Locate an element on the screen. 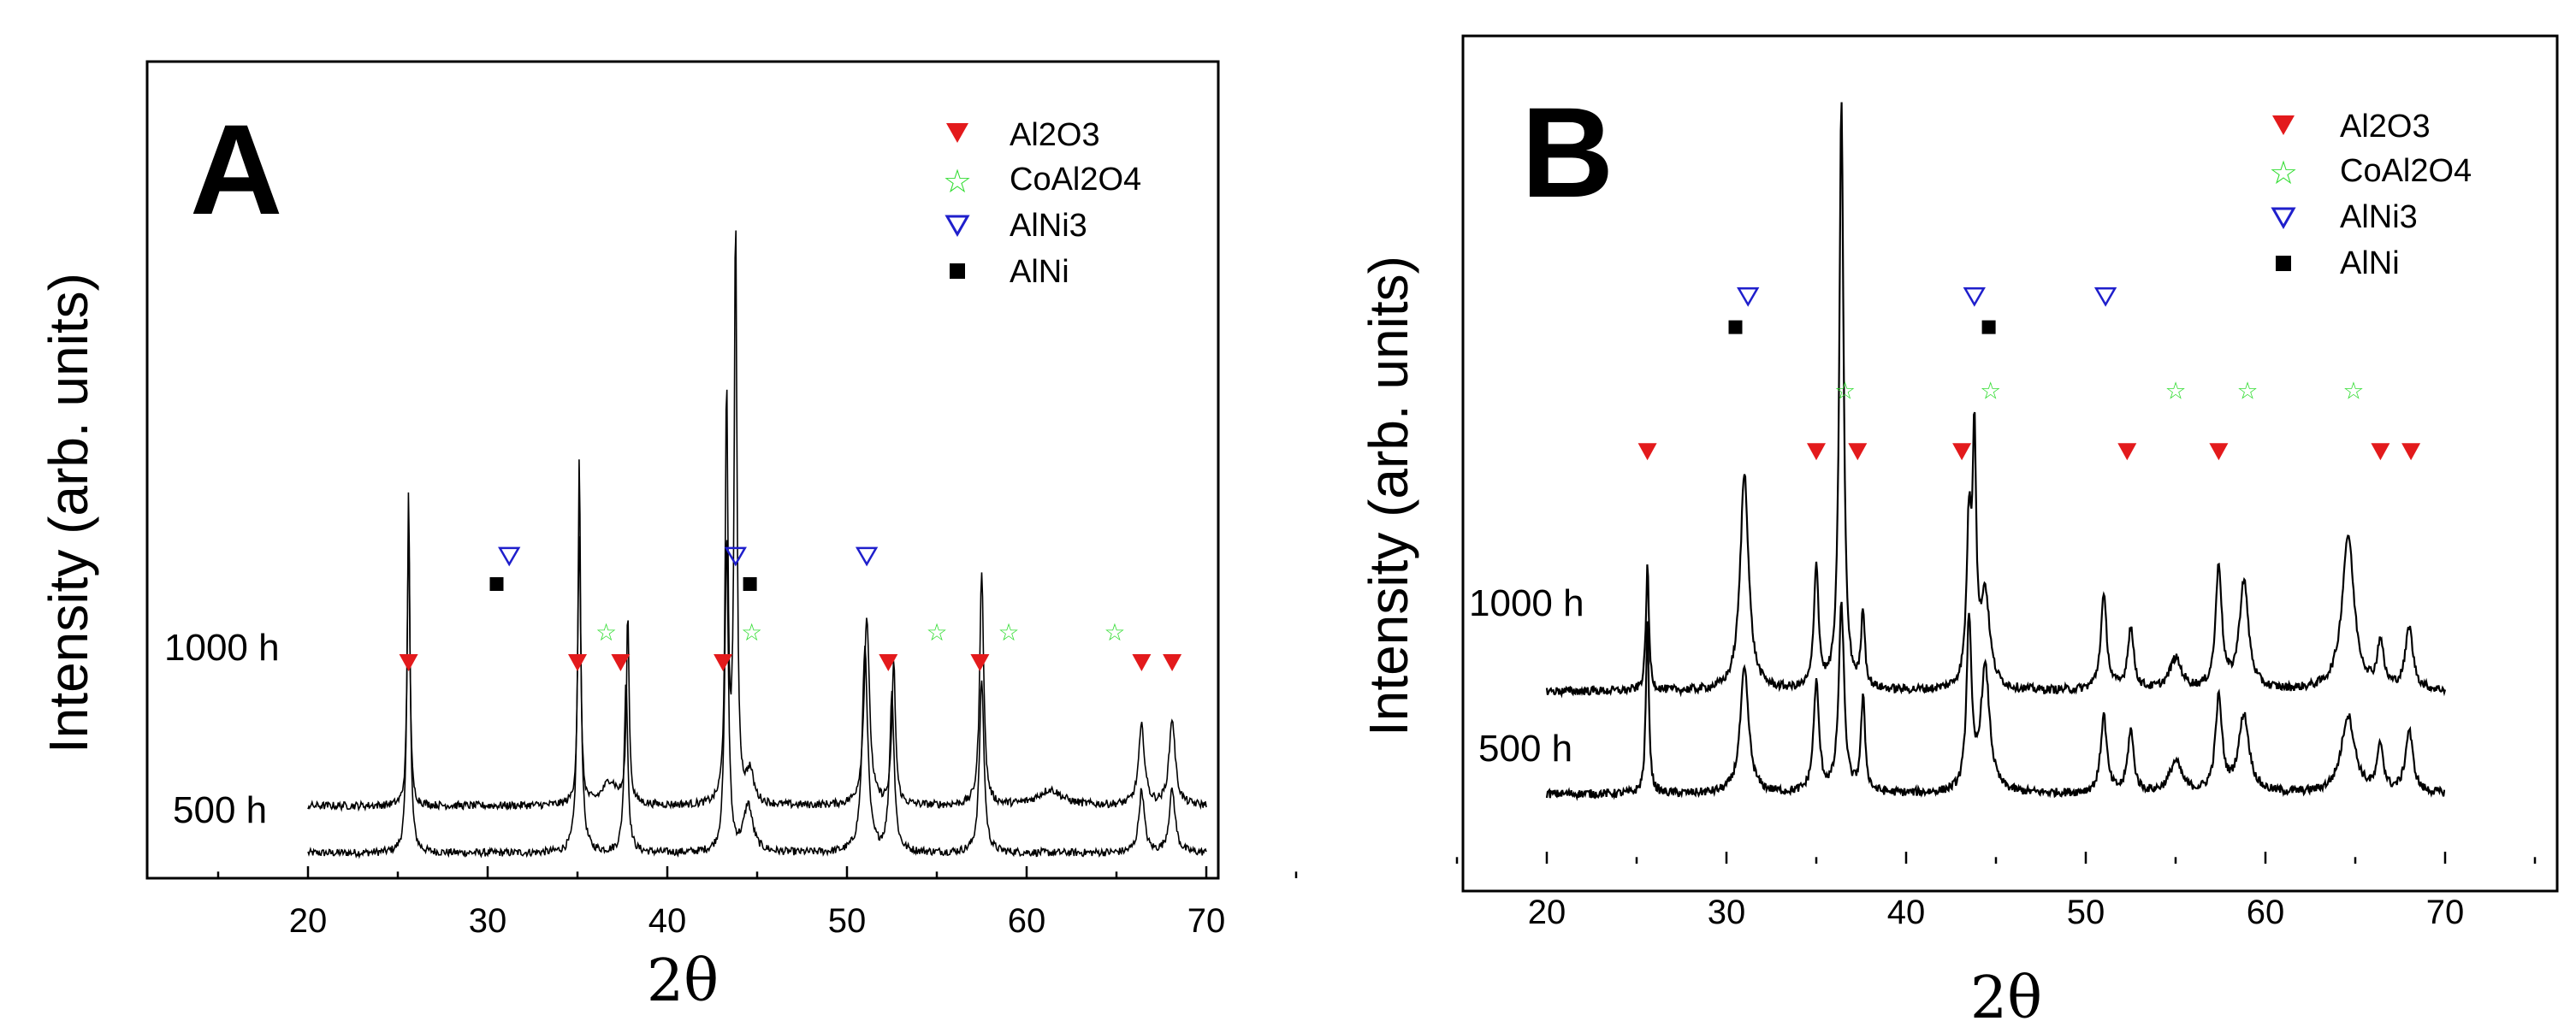  panel-a-x-ticks: 20 30 40 50 60 70 is located at coordinates (757, 903).